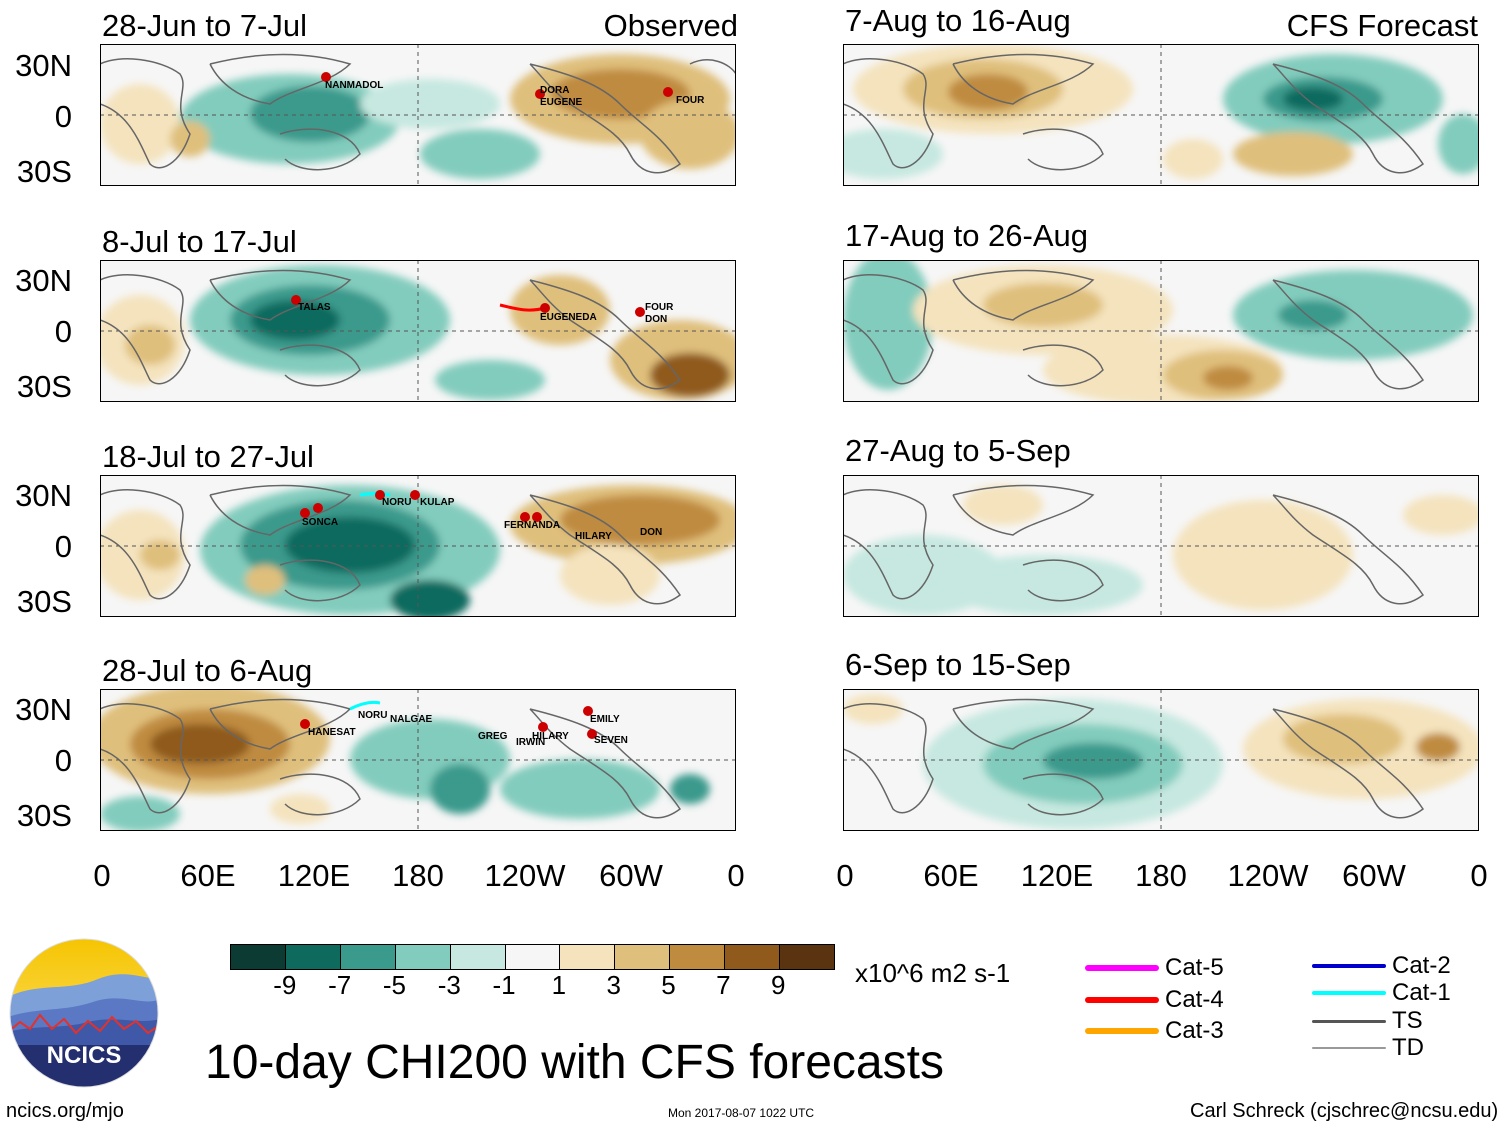 The height and width of the screenshot is (1127, 1510). What do you see at coordinates (613, 985) in the screenshot?
I see `colorbar-tick-label: 3` at bounding box center [613, 985].